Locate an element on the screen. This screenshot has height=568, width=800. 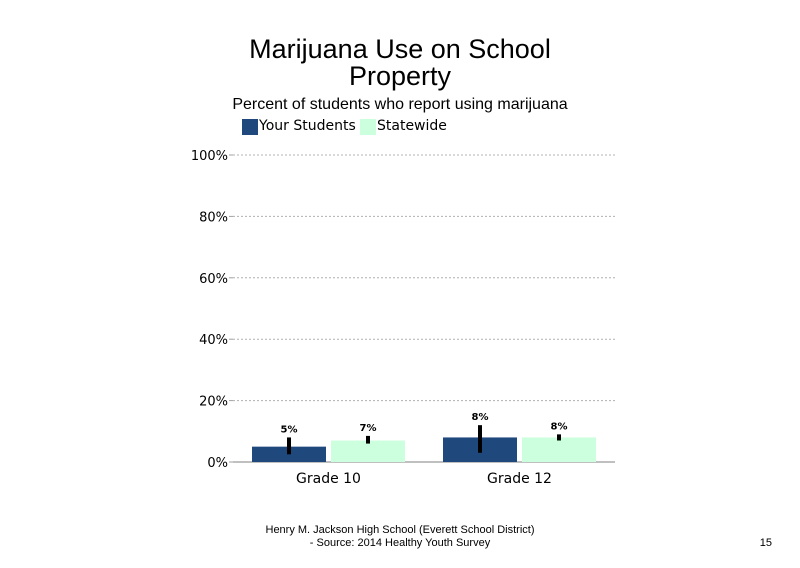
x-tick-label: Grade 10 is located at coordinates (328, 479).